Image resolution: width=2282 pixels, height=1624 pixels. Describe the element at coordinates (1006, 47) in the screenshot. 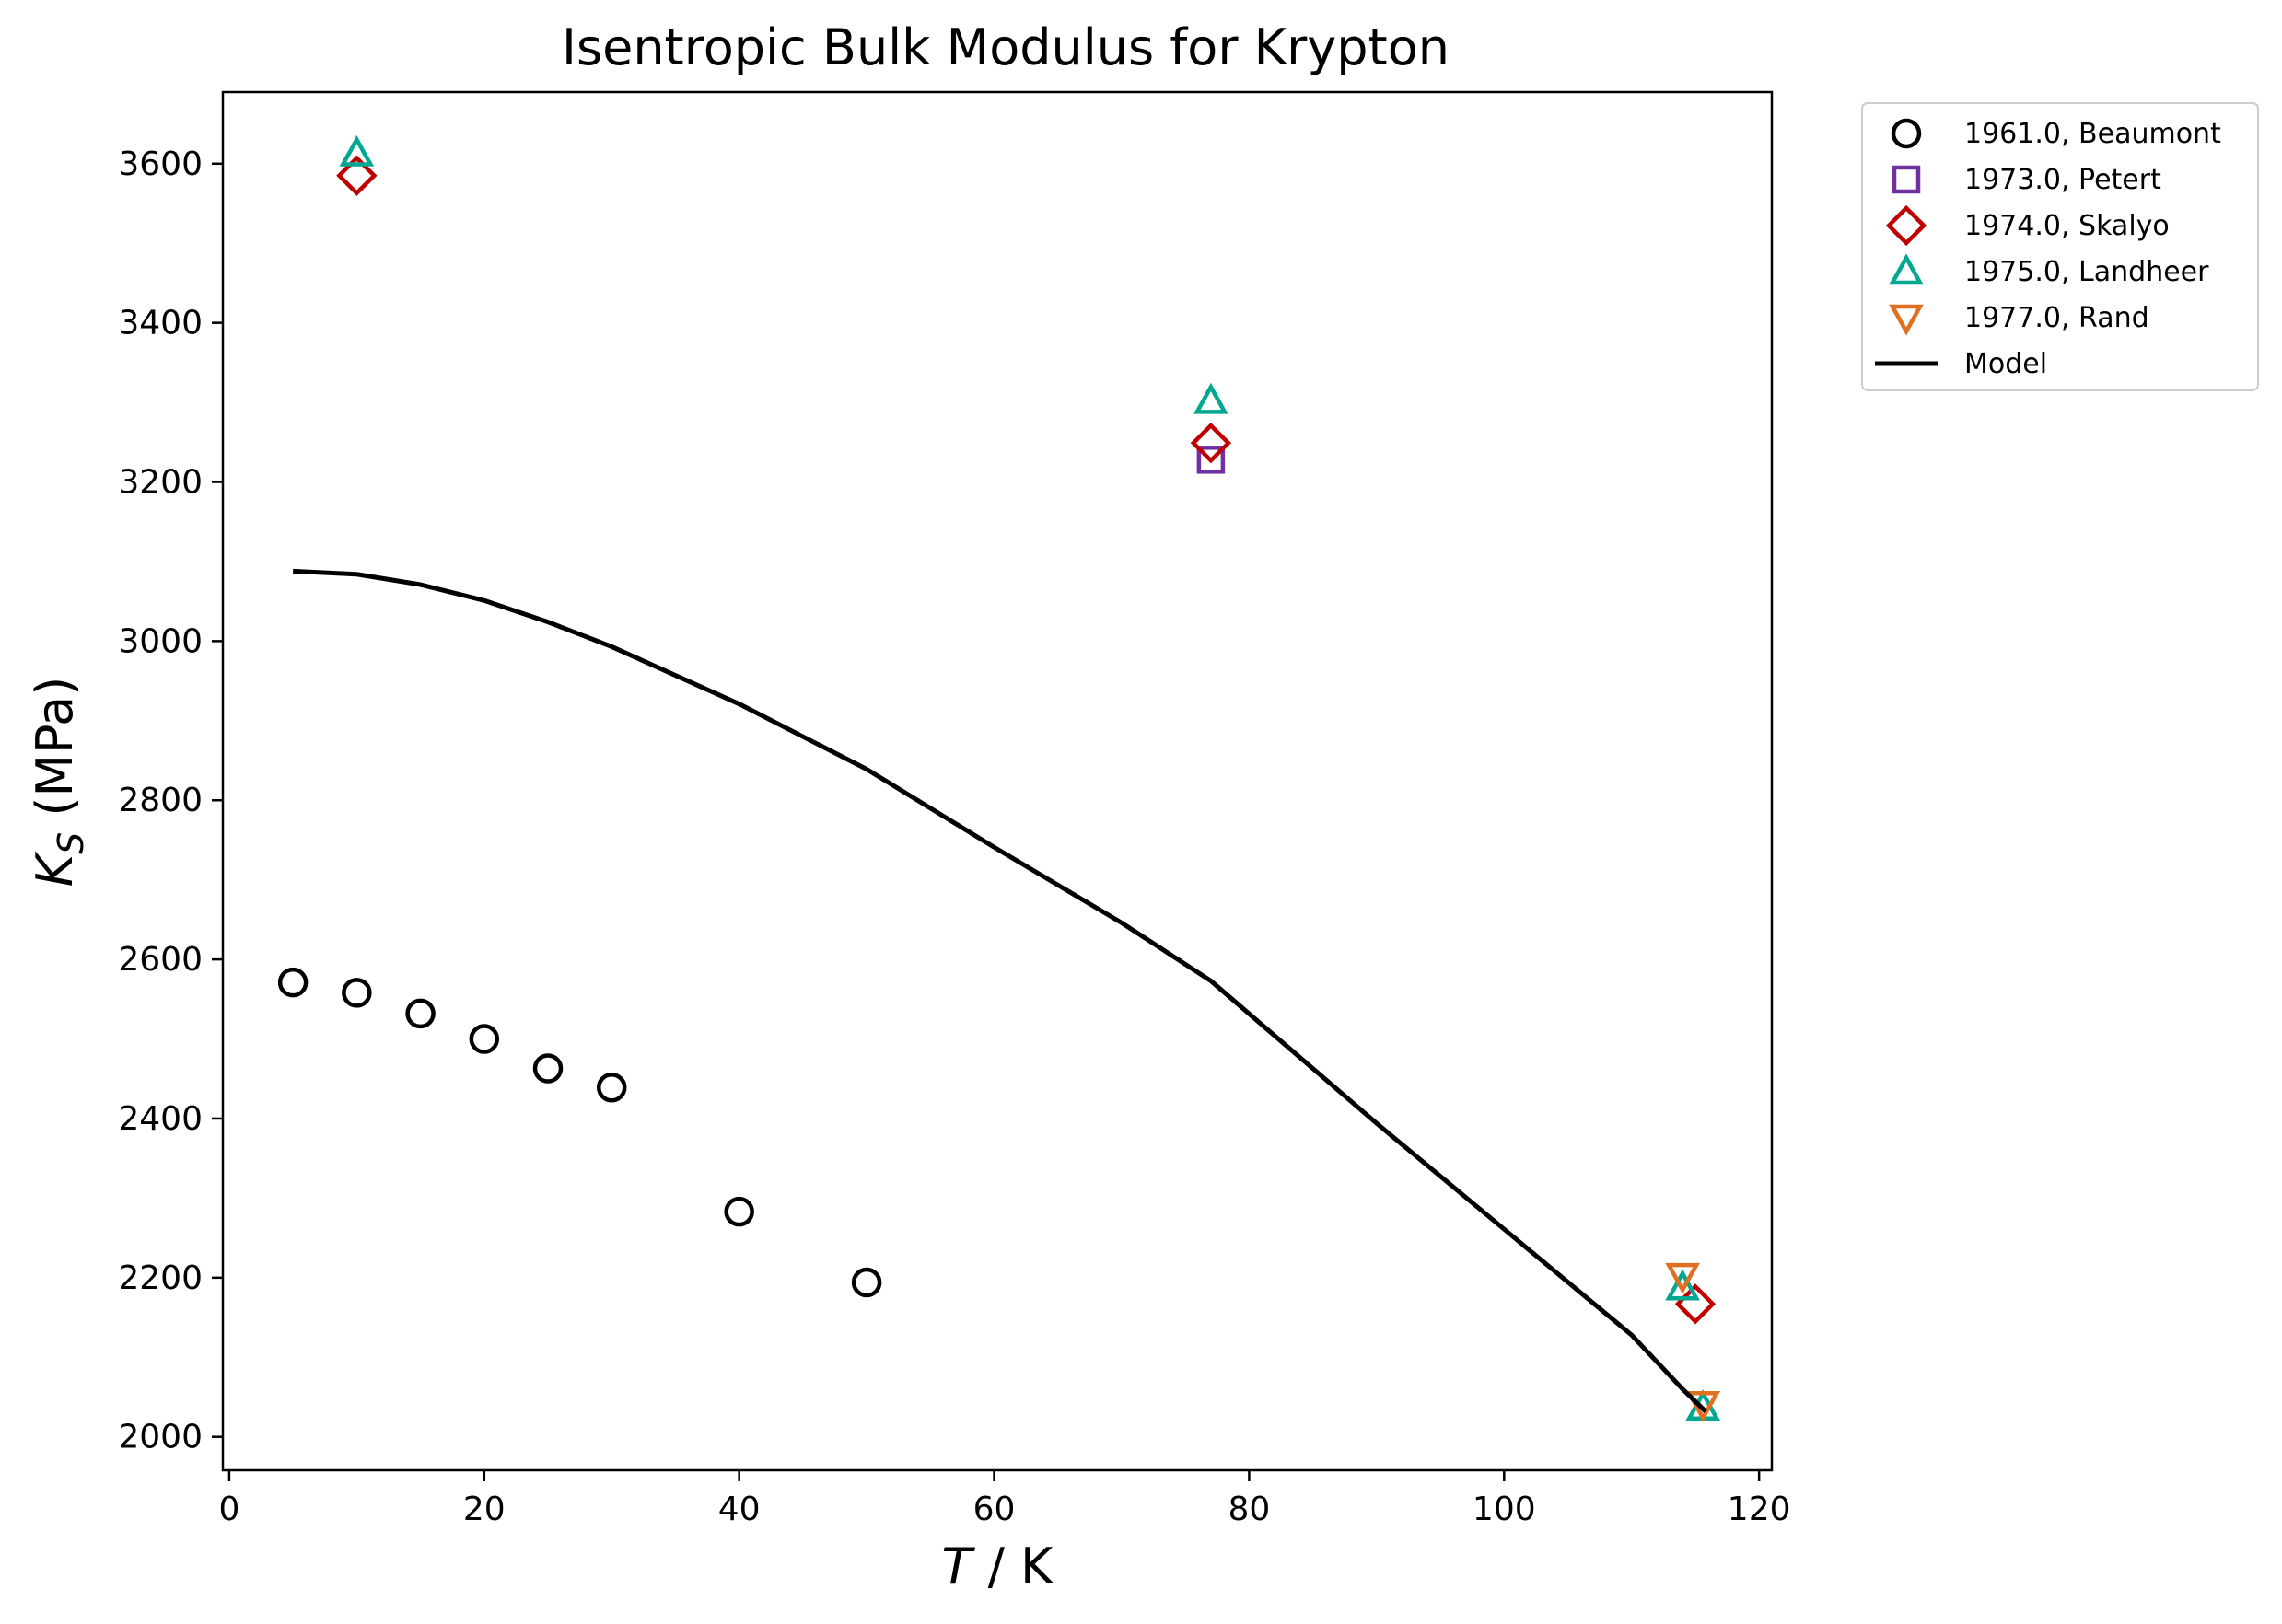

I see `chart-title: Isentropic Bulk Modulus for Krypton` at that location.